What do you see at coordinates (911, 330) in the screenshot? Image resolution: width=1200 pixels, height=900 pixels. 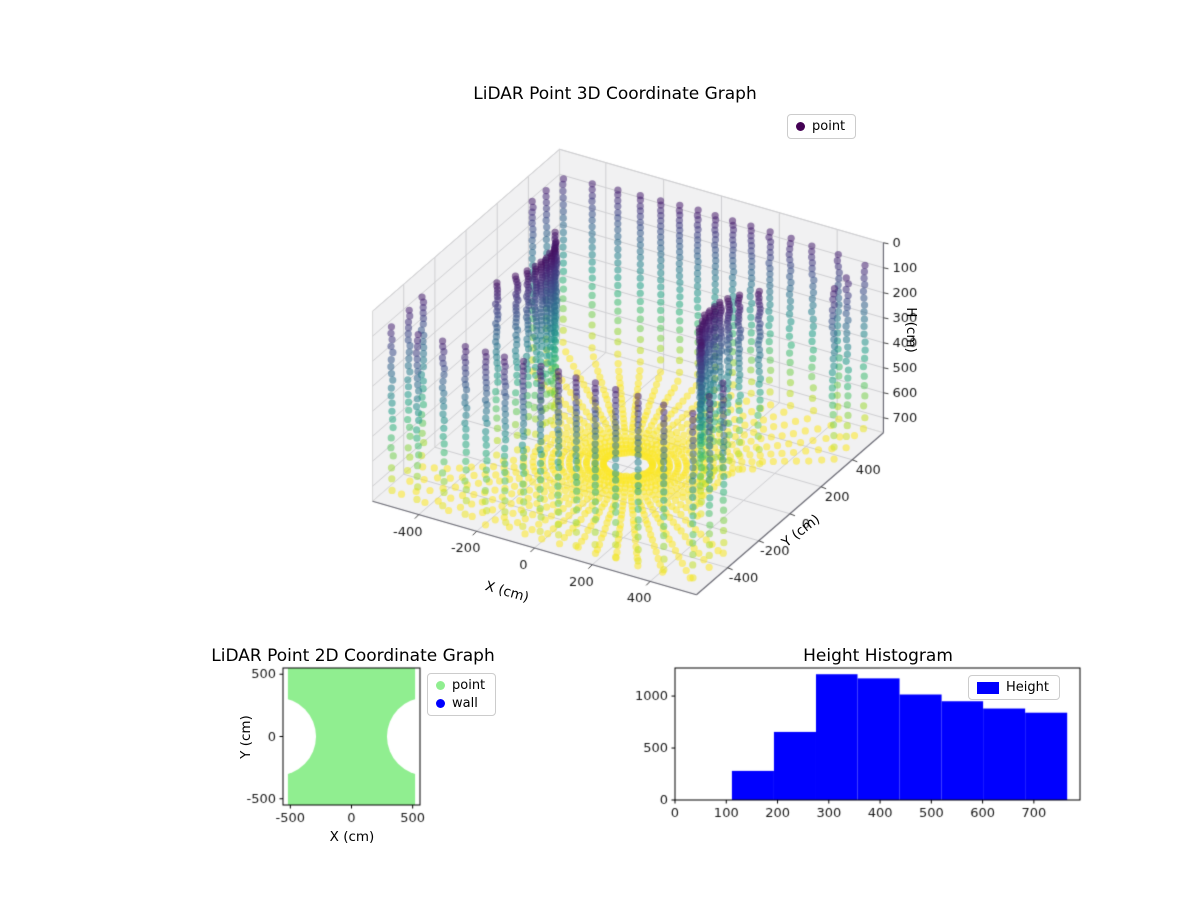 I see `plot3d-zlabel: H (cm)` at bounding box center [911, 330].